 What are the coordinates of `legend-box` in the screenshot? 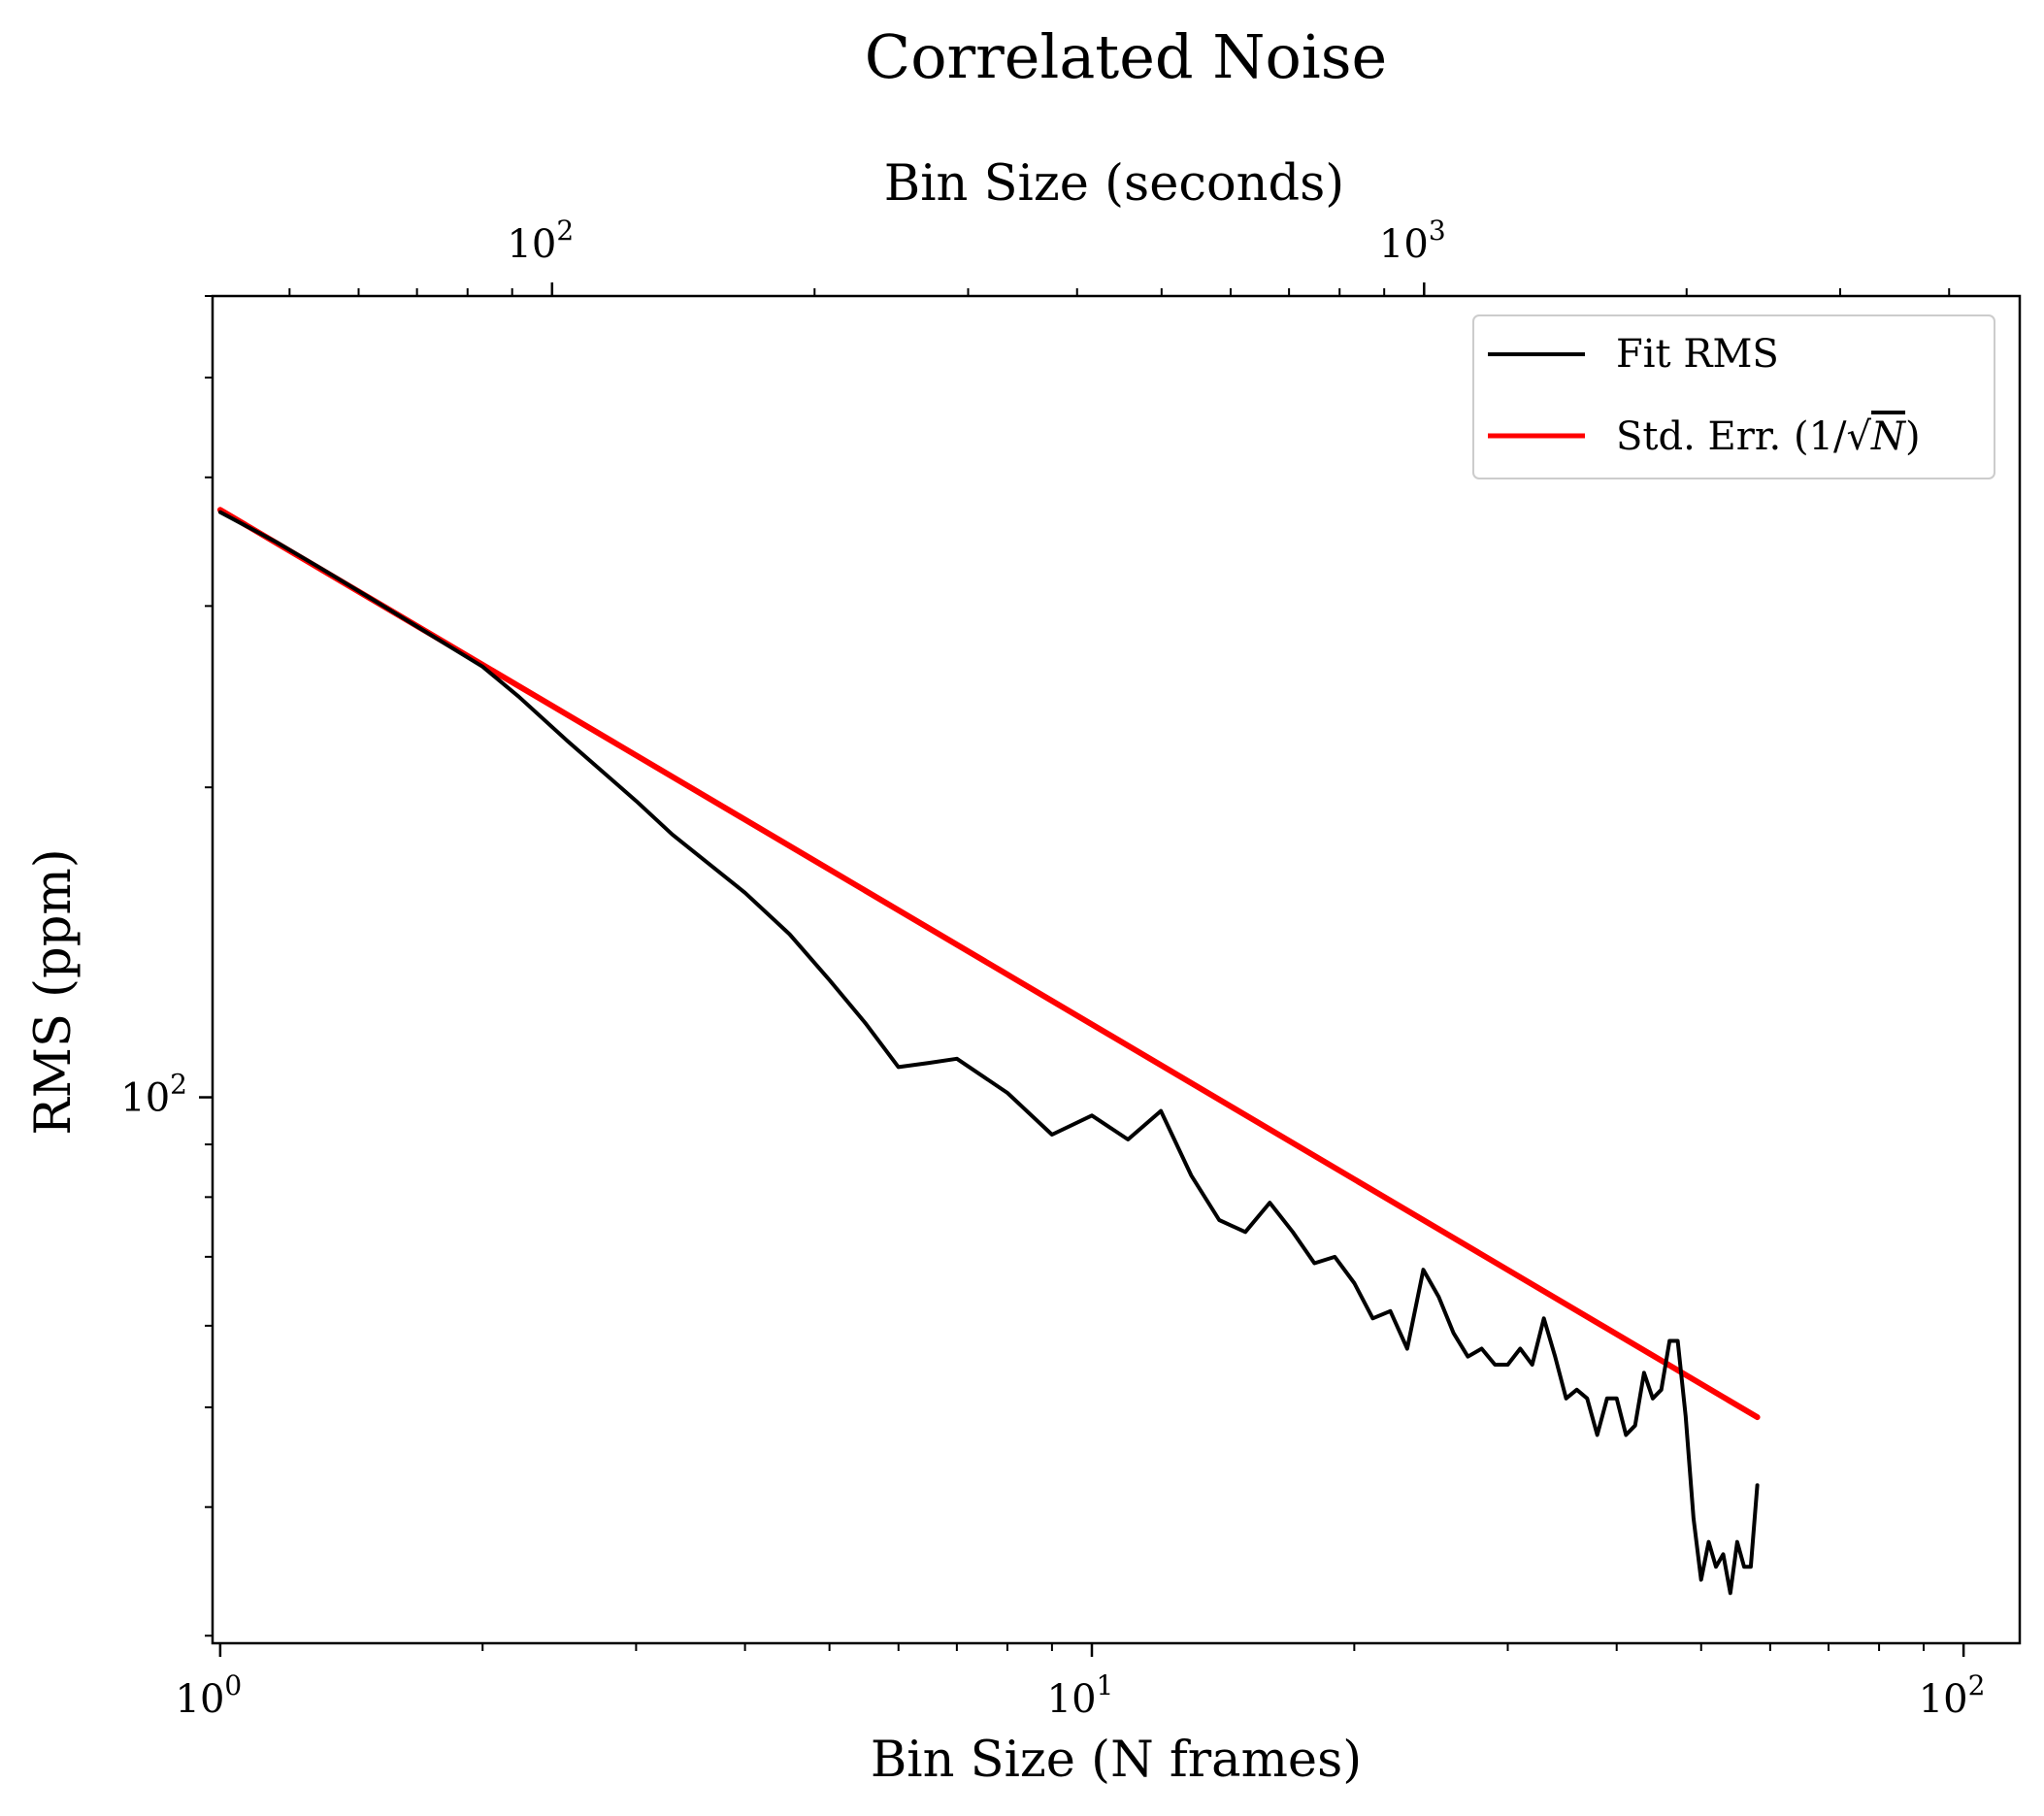 It's located at (1733, 396).